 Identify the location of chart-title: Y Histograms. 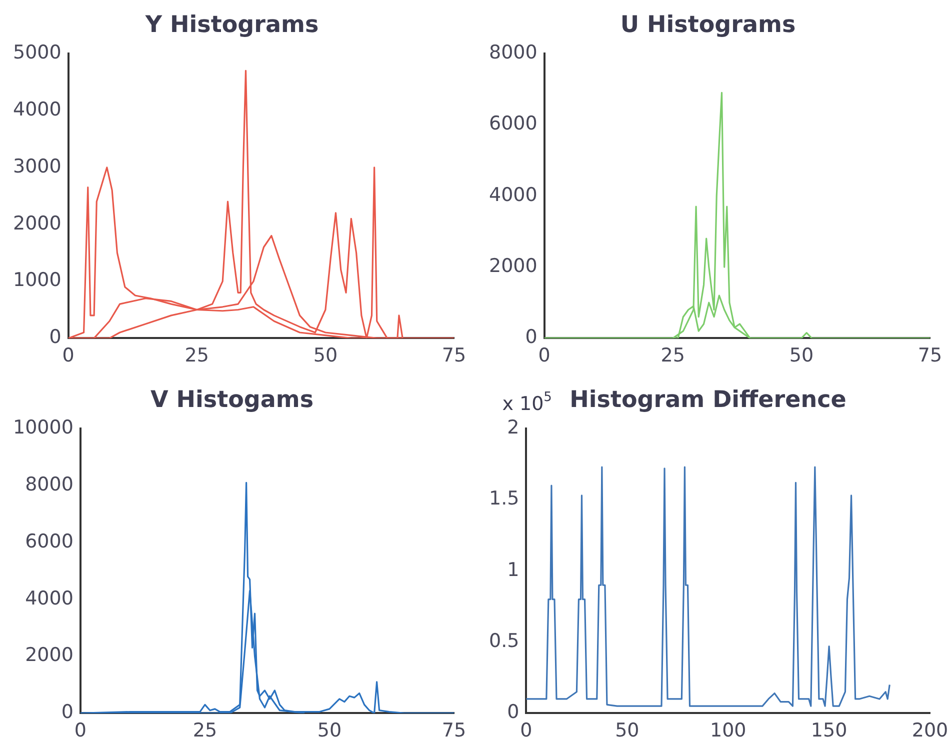
(231, 25).